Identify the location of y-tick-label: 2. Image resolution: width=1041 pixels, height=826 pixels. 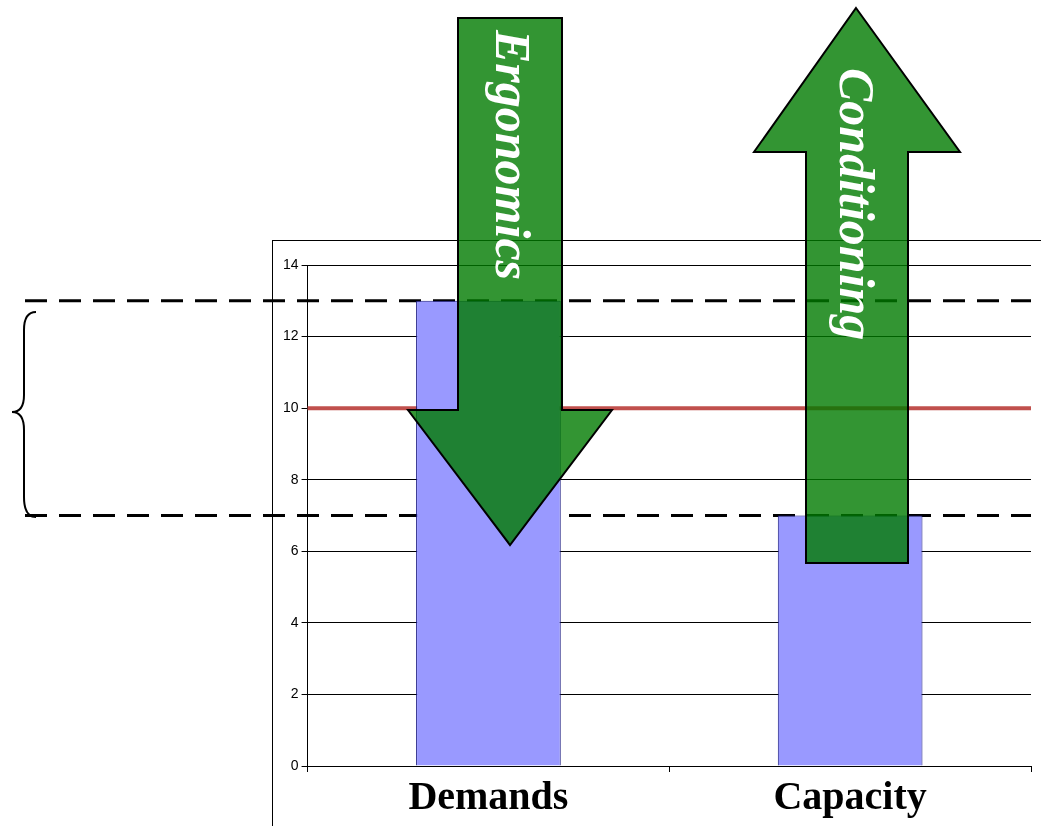
(294, 693).